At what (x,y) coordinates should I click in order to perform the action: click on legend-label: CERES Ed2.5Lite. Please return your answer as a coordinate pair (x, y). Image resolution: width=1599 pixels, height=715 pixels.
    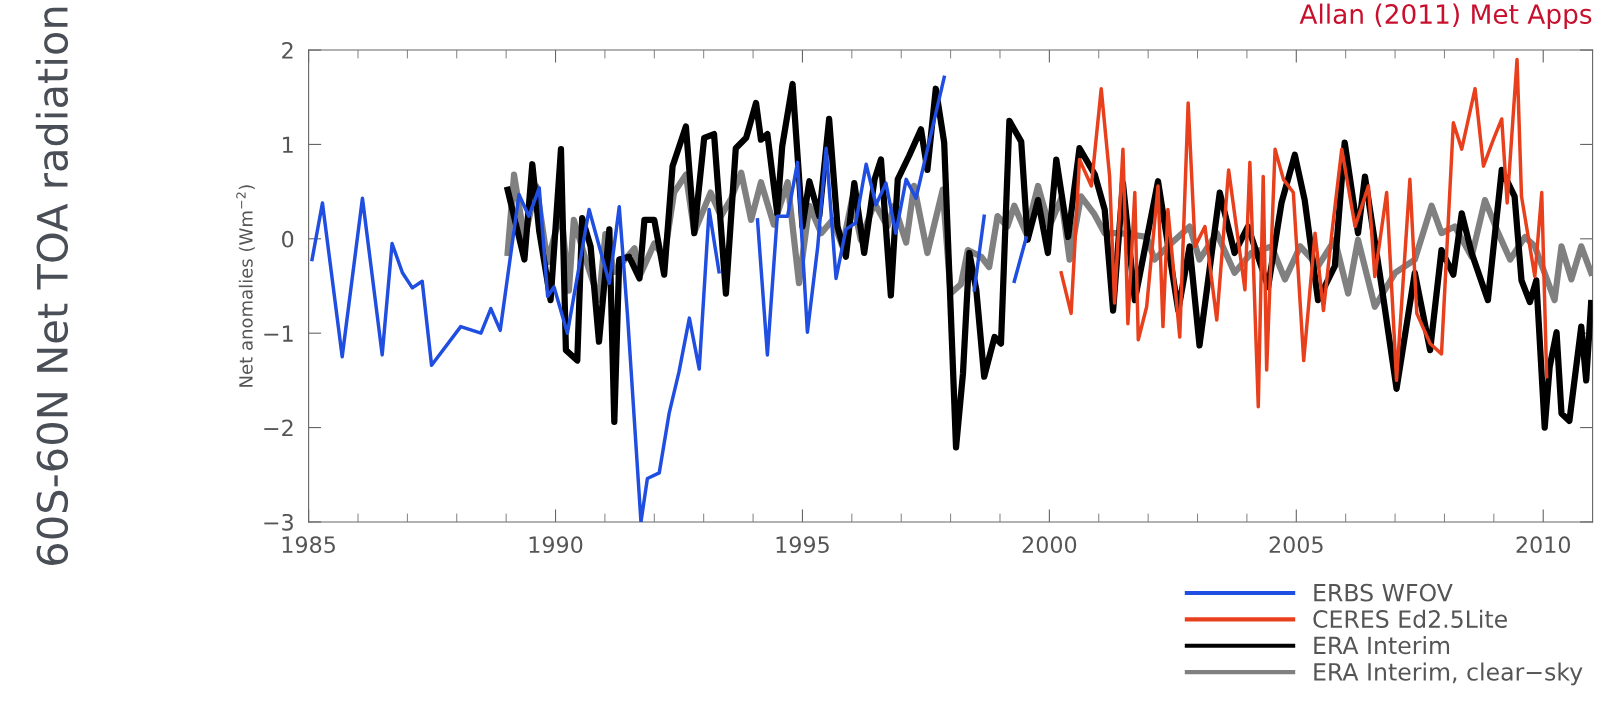
    Looking at the image, I should click on (1410, 618).